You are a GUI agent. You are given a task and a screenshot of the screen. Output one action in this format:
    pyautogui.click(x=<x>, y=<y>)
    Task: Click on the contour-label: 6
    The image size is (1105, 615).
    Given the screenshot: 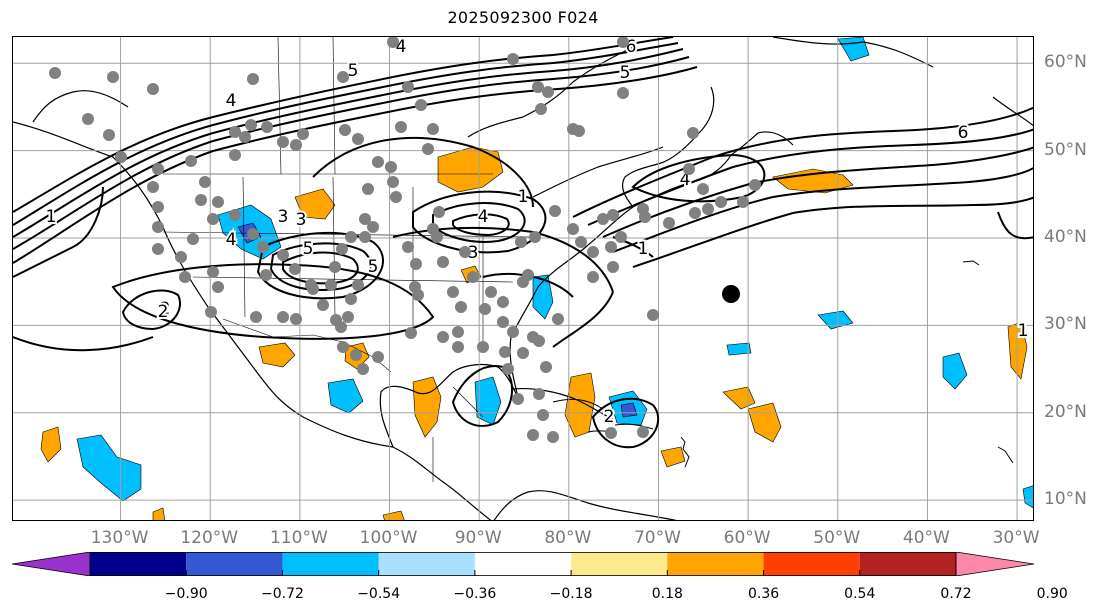 What is the action you would take?
    pyautogui.click(x=963, y=133)
    